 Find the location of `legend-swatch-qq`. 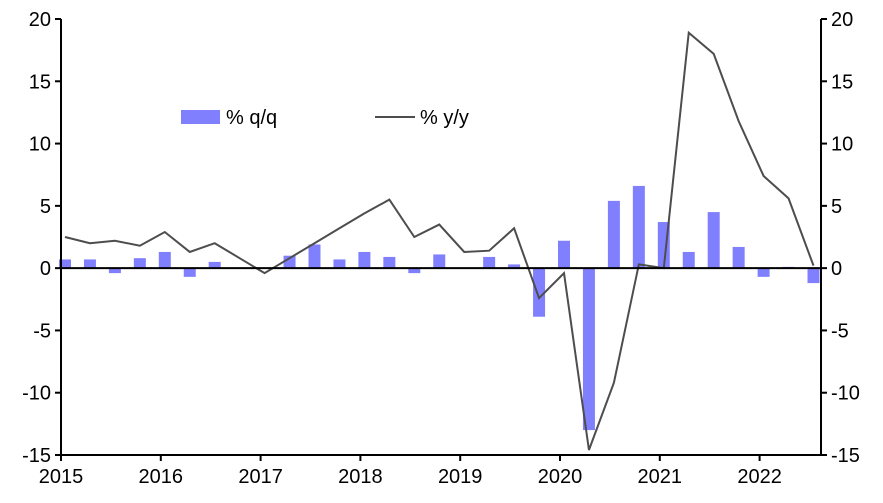

legend-swatch-qq is located at coordinates (200, 117).